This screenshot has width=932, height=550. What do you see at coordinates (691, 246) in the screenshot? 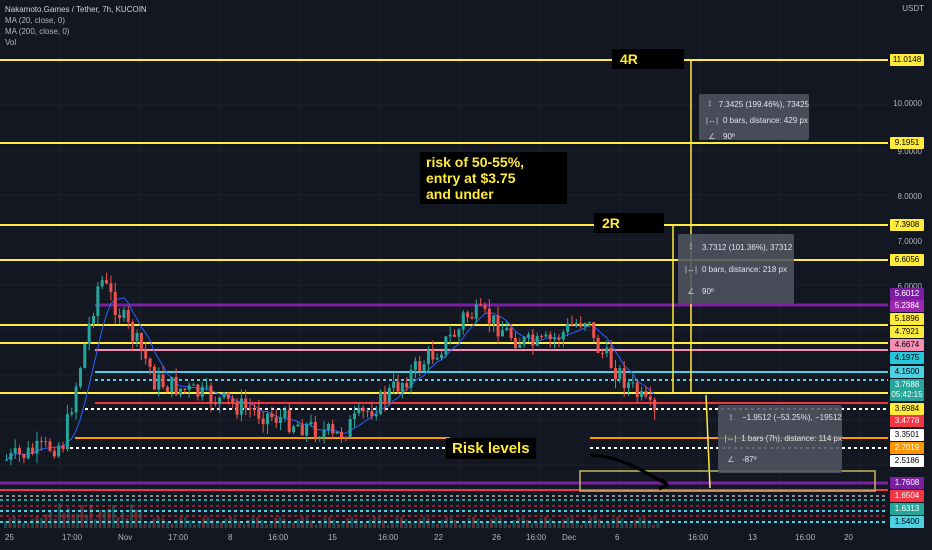
I see `range-icon: ⟟` at bounding box center [691, 246].